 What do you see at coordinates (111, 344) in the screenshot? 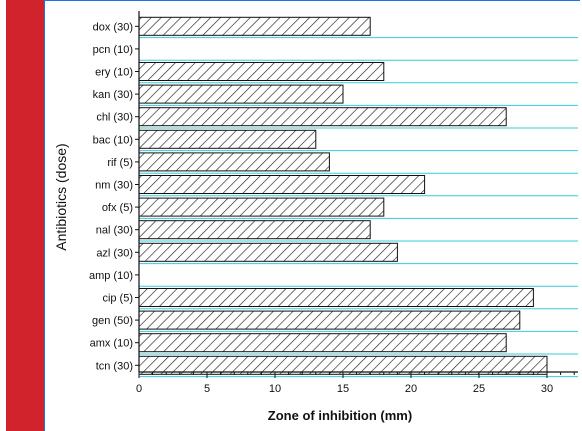
I see `y-tick-label: amx (10)` at bounding box center [111, 344].